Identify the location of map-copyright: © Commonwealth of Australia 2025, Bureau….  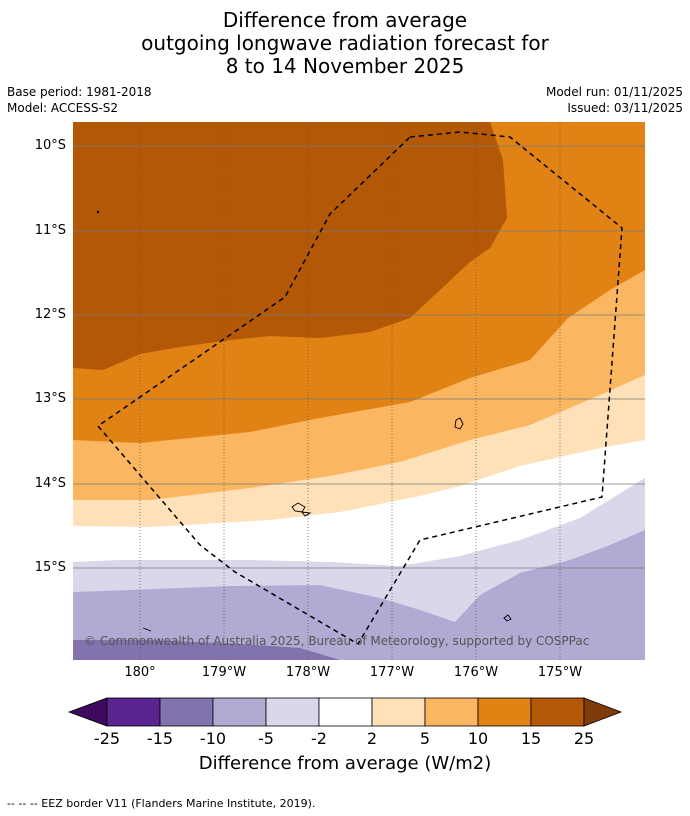
(337, 641).